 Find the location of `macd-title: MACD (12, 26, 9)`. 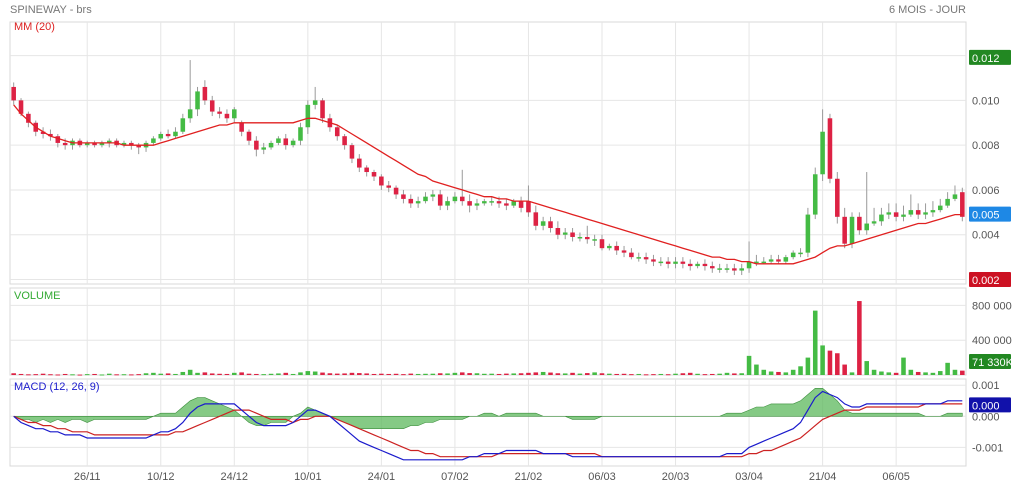

macd-title: MACD (12, 26, 9) is located at coordinates (57, 387).